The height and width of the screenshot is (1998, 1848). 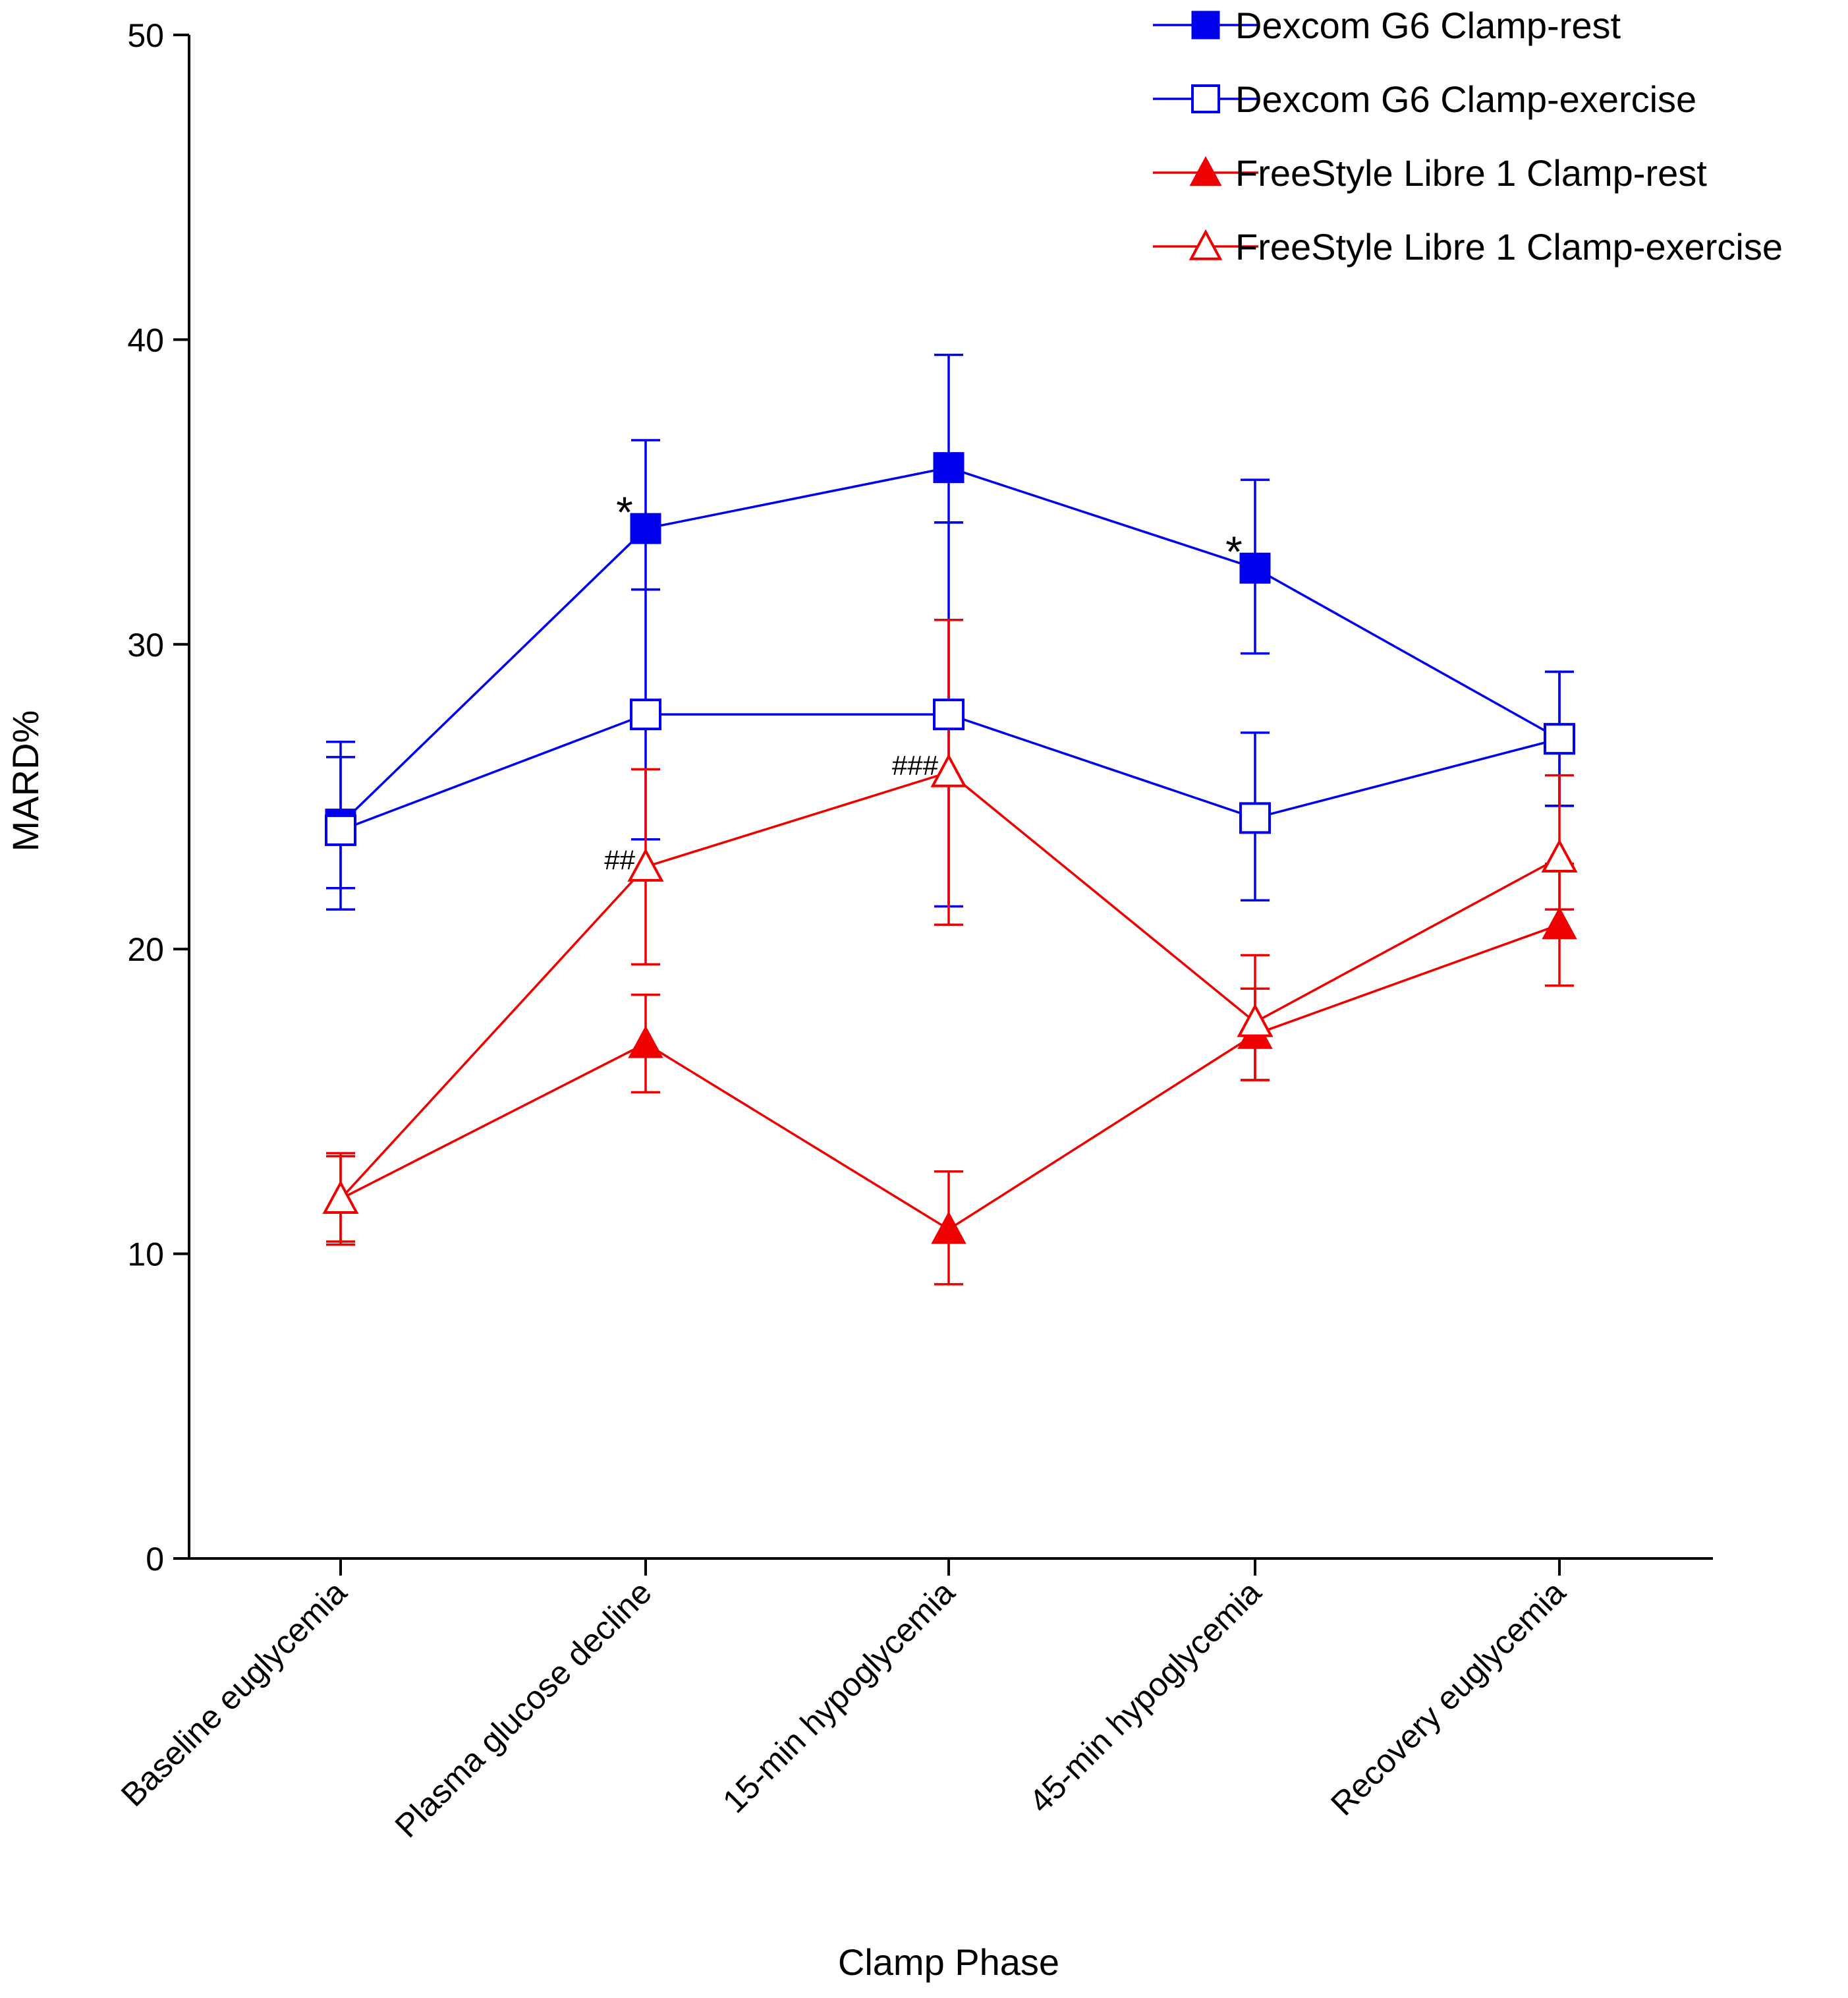 I want to click on x-tick-label: 45-min hypoglycemia, so click(x=1145, y=1697).